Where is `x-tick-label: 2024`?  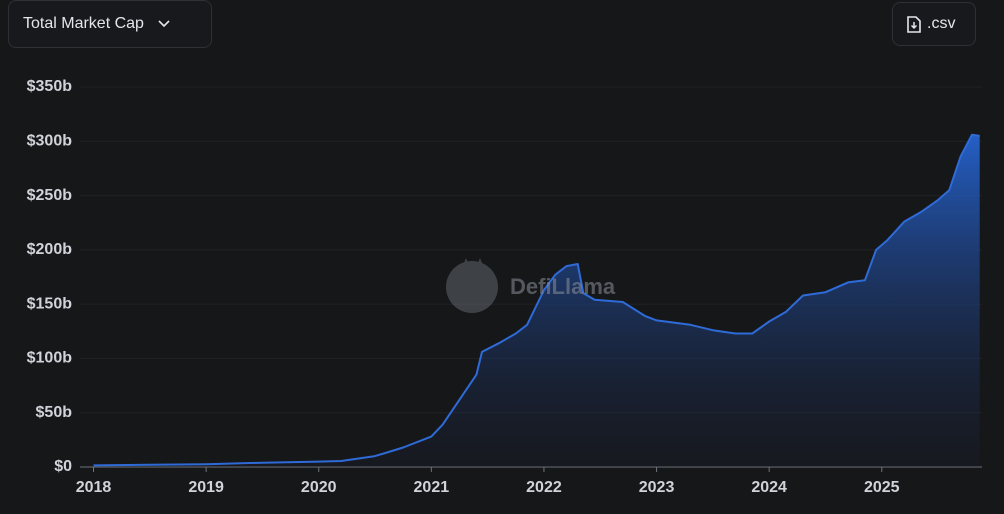 x-tick-label: 2024 is located at coordinates (769, 487).